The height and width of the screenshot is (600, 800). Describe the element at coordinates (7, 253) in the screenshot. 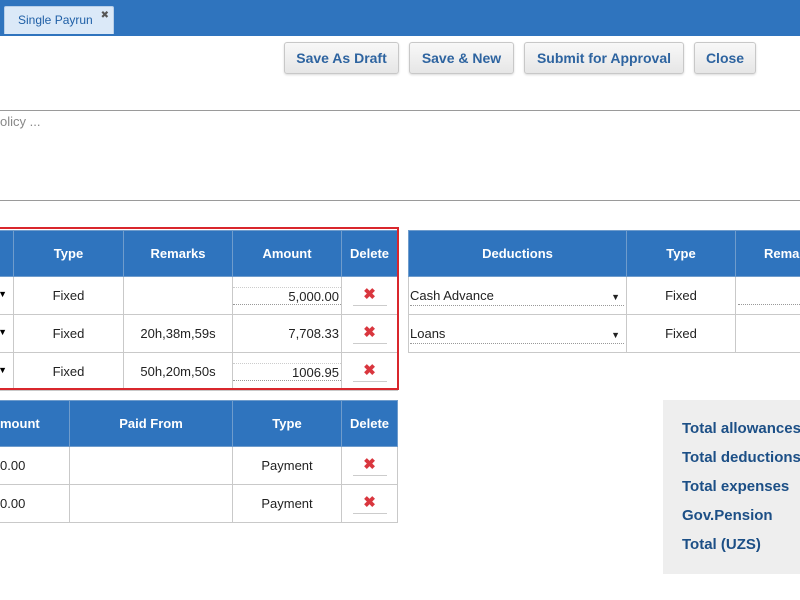

I see `header-cell` at that location.